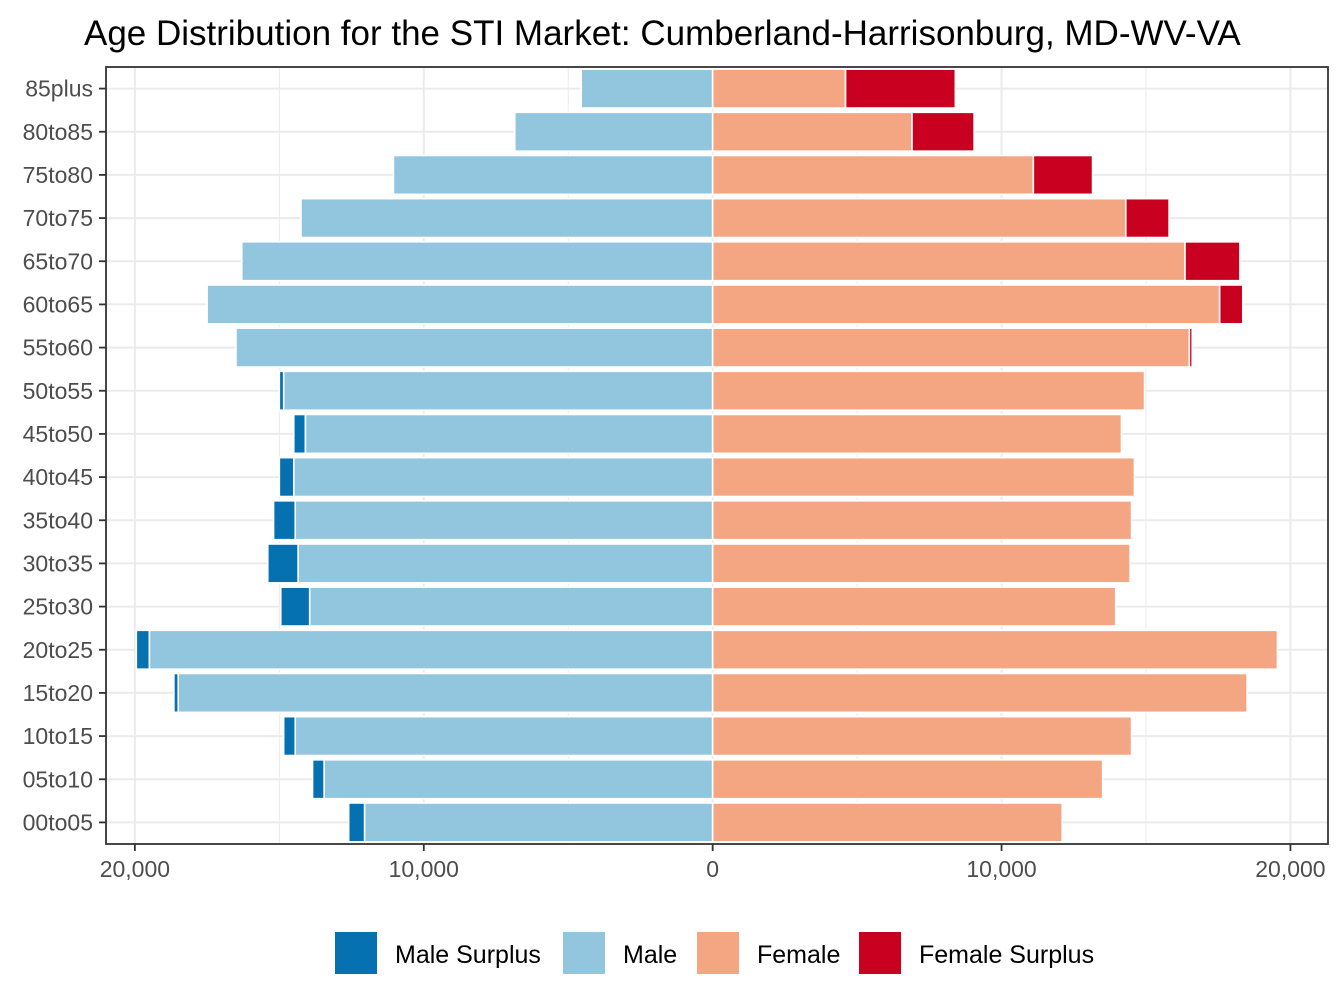 The height and width of the screenshot is (1008, 1344). Describe the element at coordinates (284, 520) in the screenshot. I see `bar-male-surplus-35to40` at that location.